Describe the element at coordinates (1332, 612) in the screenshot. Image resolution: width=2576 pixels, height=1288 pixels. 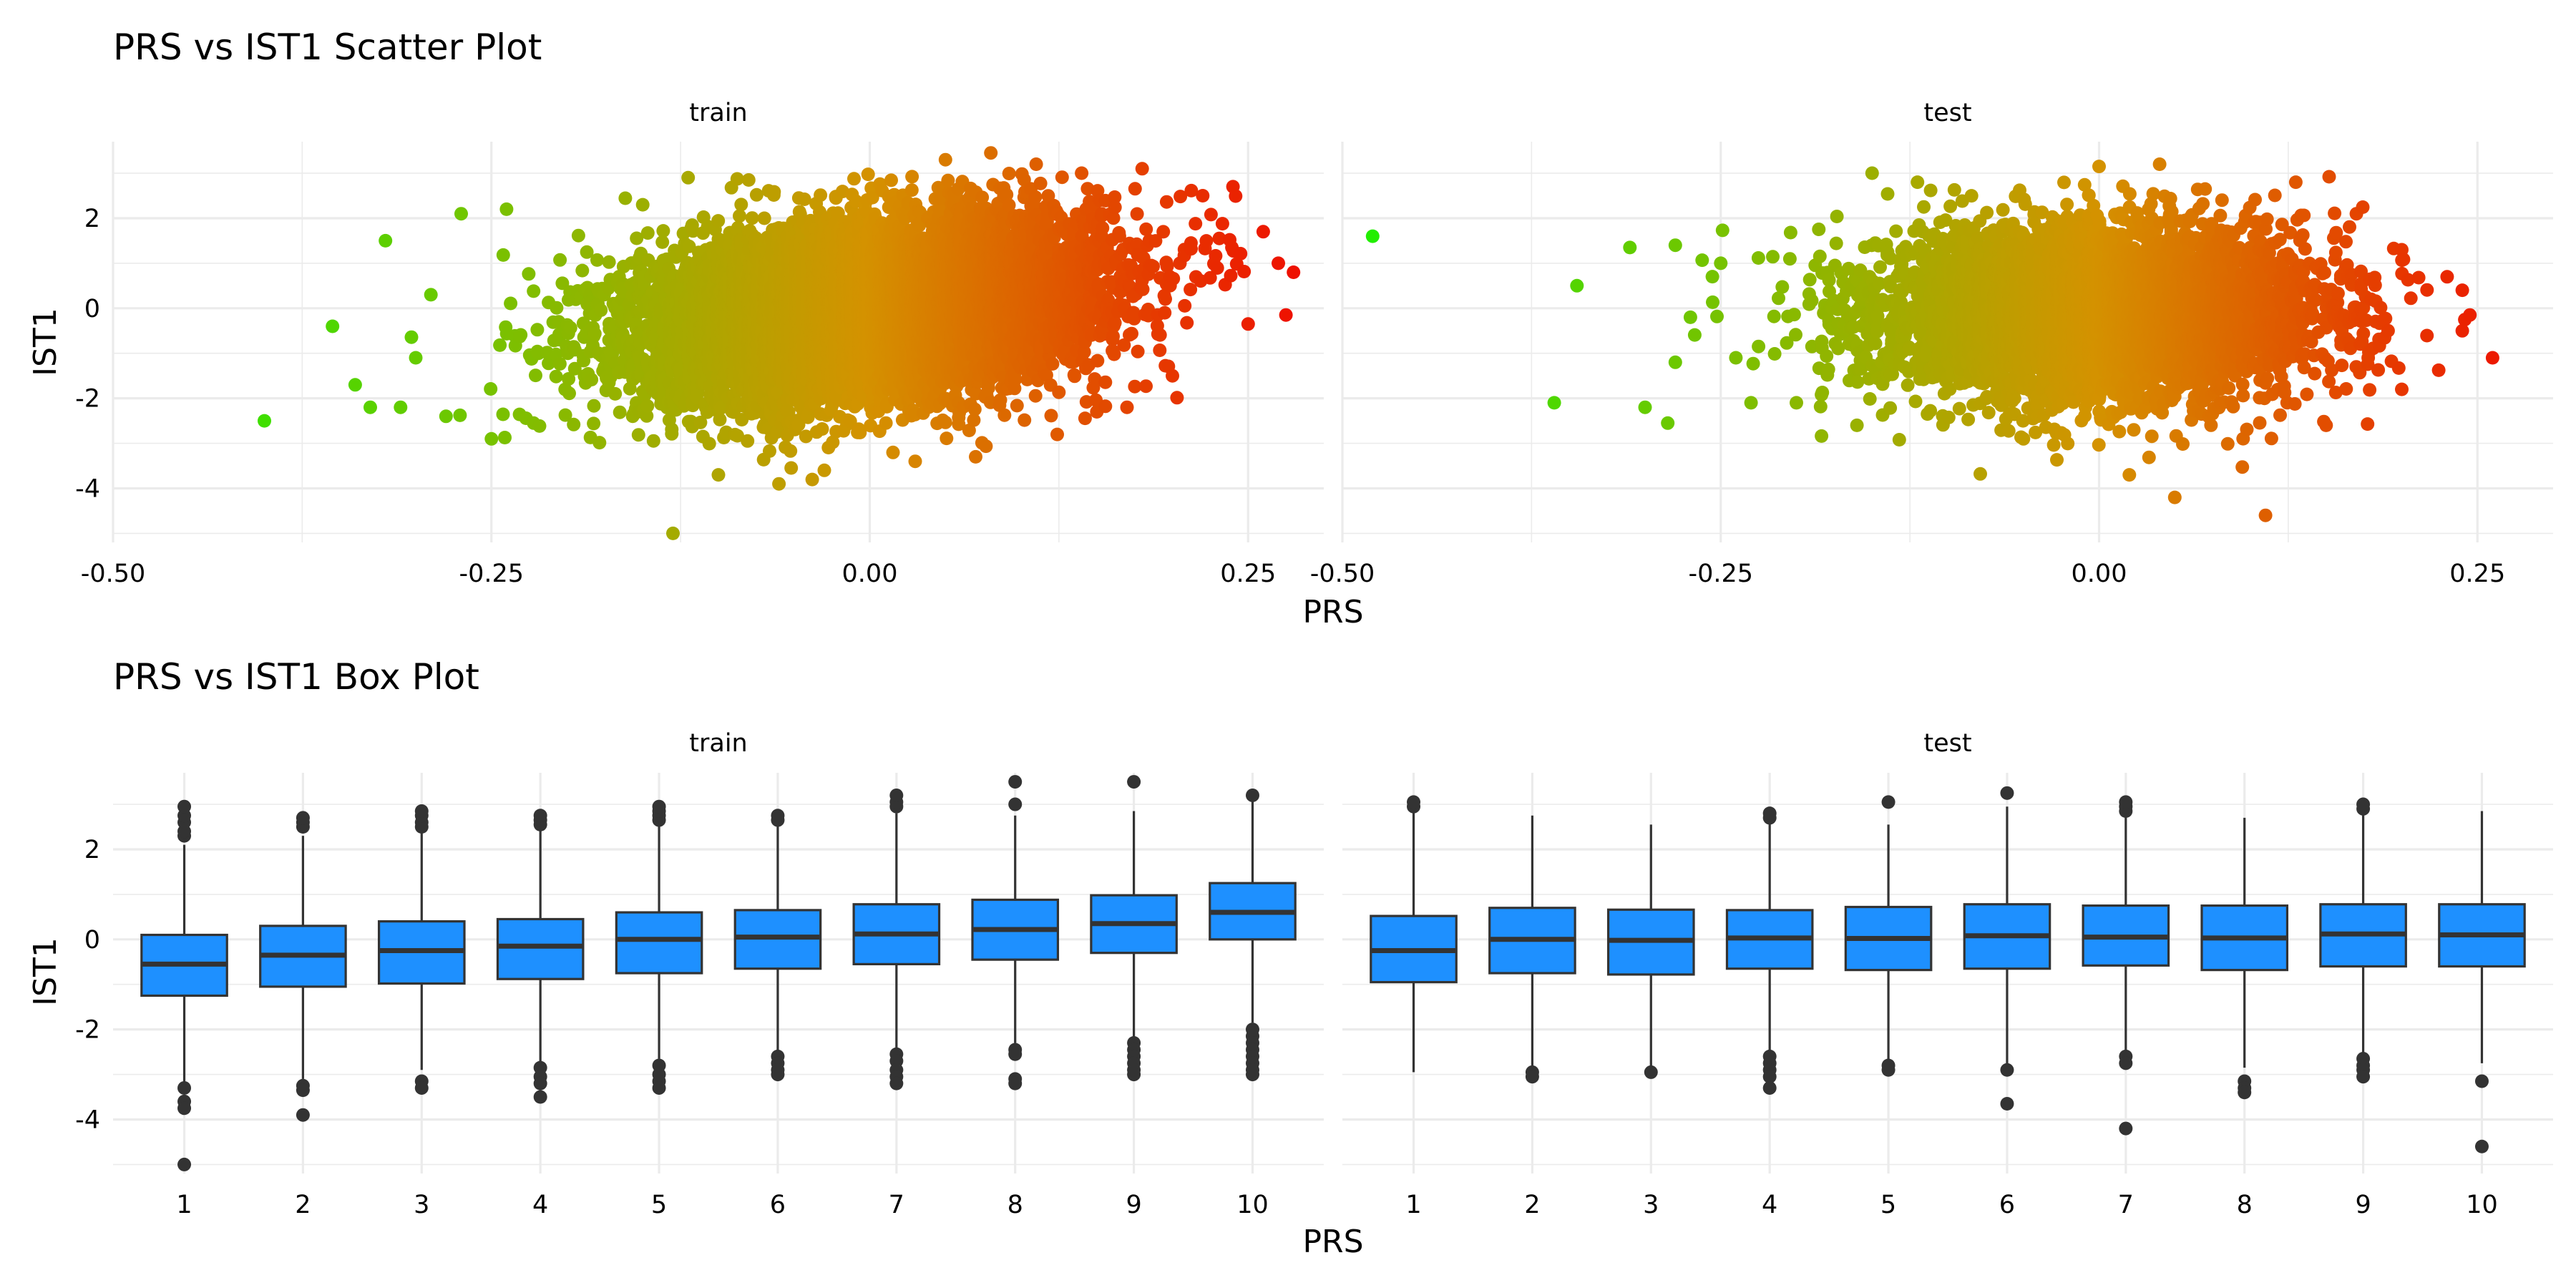
I see `scatter-x-axis-title: PRS` at that location.